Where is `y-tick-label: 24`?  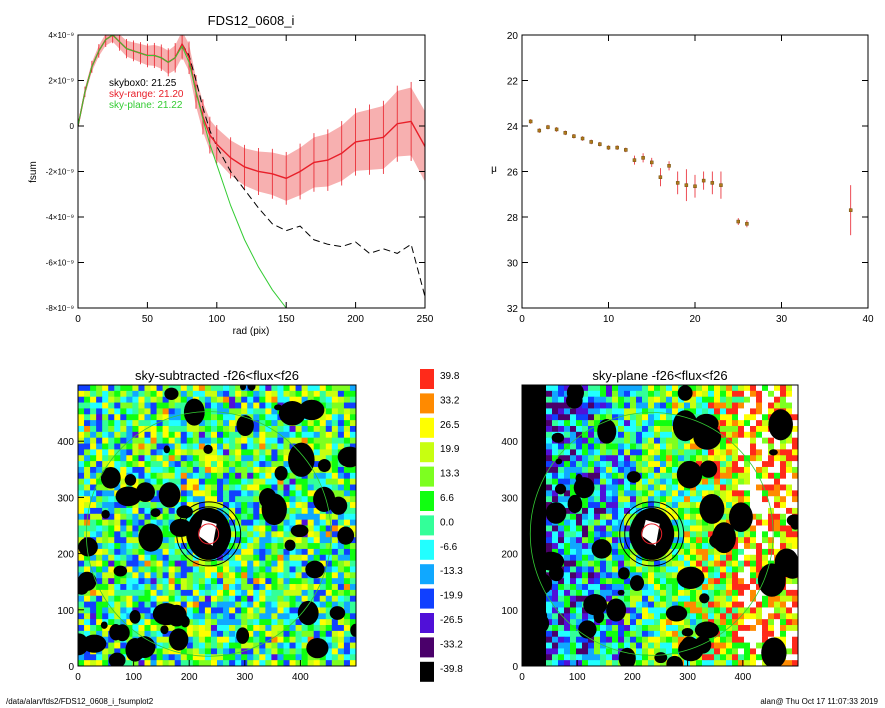 y-tick-label: 24 is located at coordinates (513, 127).